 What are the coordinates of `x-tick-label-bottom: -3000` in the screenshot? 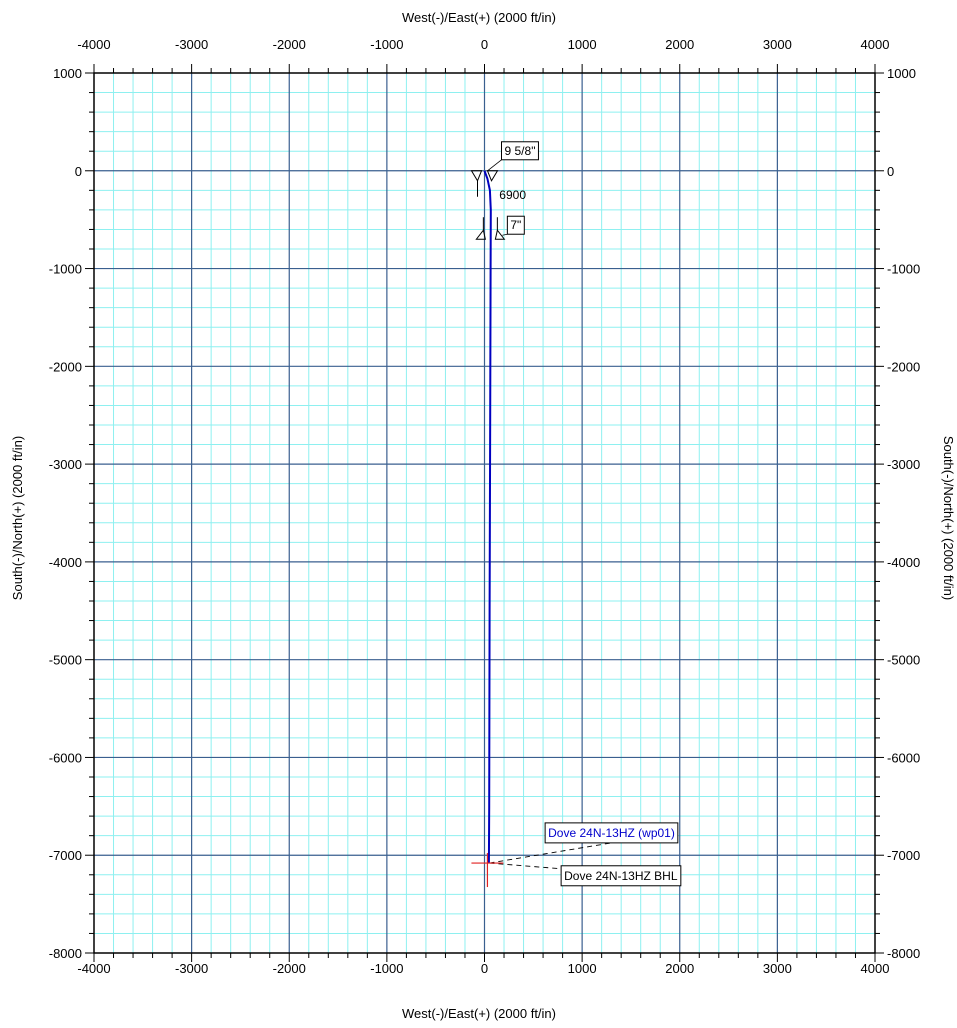 It's located at (191, 968).